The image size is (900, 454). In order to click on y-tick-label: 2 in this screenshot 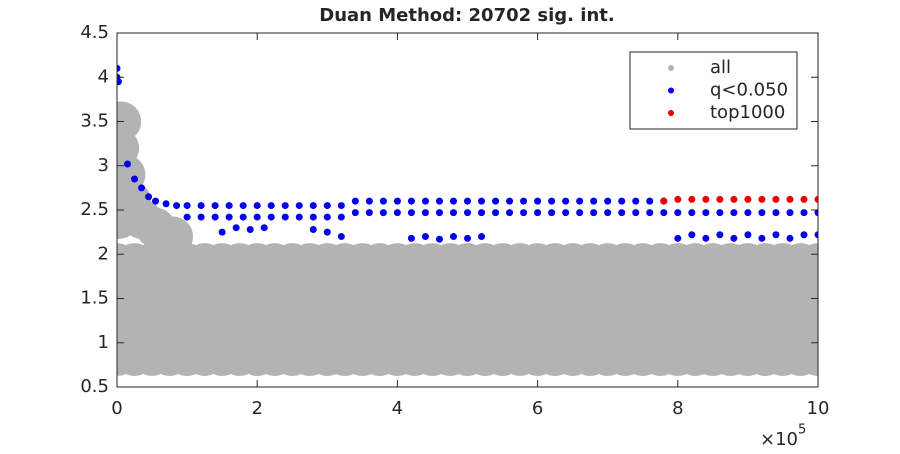, I will do `click(103, 253)`.